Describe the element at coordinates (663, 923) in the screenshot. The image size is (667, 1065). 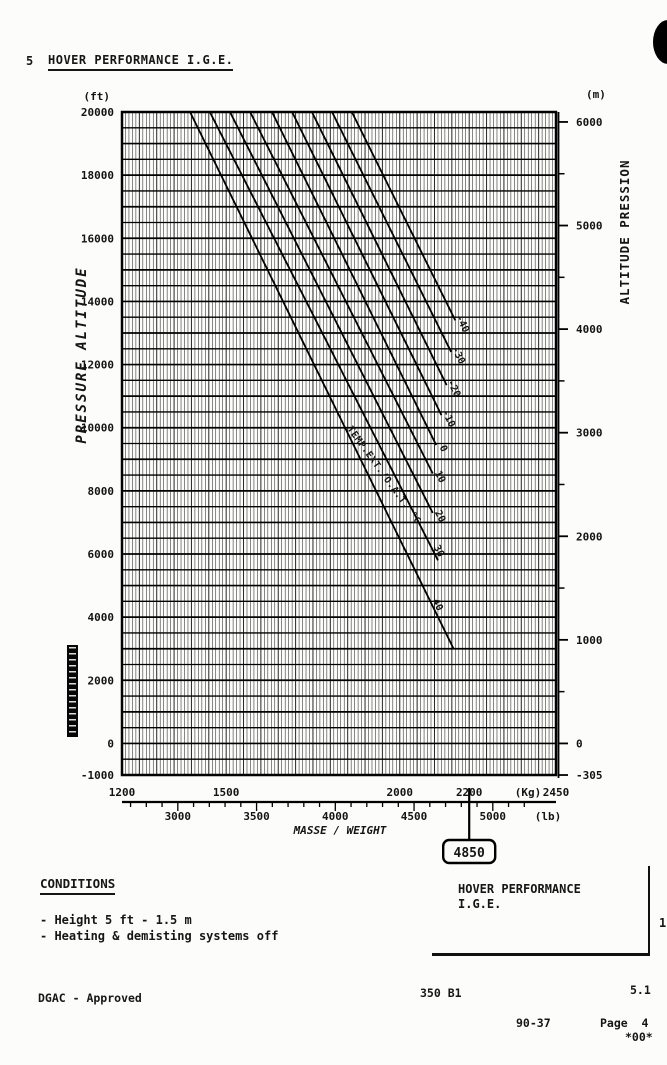
I see `margin-mark: 1` at that location.